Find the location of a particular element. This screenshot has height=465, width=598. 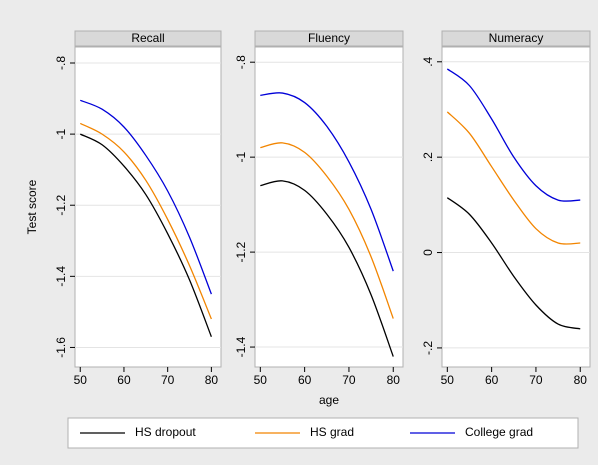

y-tick-label: -.2 is located at coordinates (428, 348).